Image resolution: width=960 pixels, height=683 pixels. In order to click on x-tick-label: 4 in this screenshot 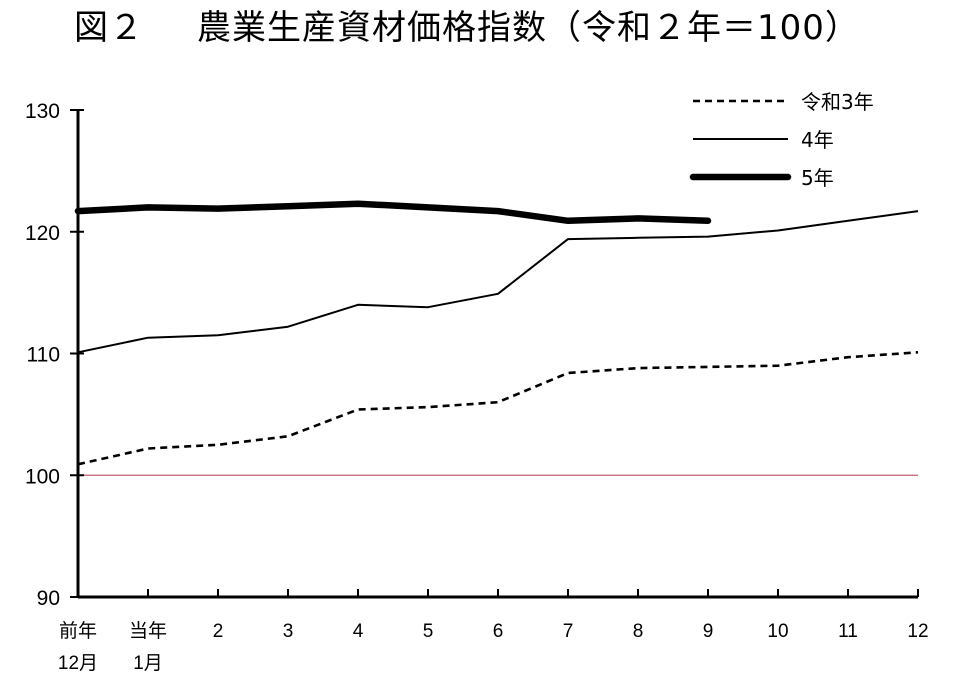, I will do `click(358, 631)`.